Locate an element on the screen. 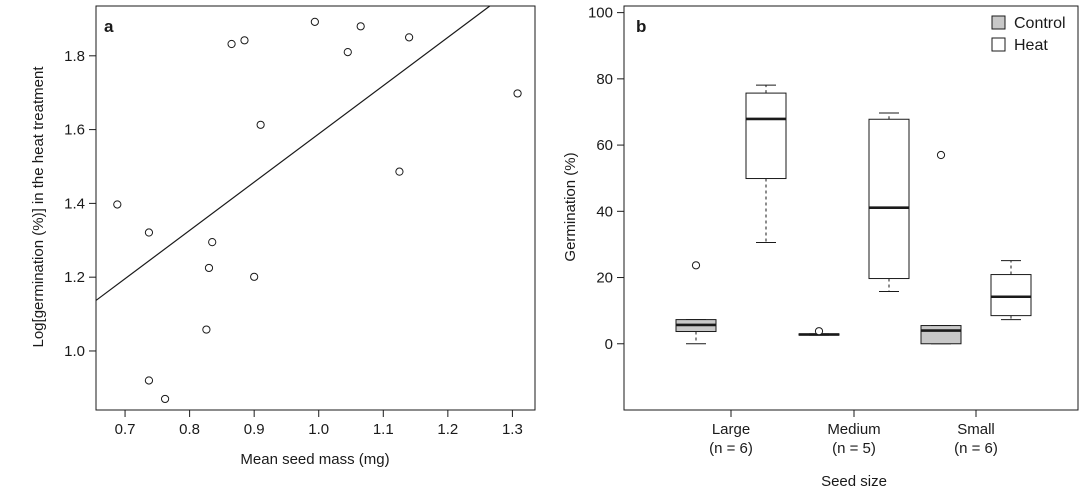  panel-b-y-axis-label: Germination (%) is located at coordinates (570, 206).